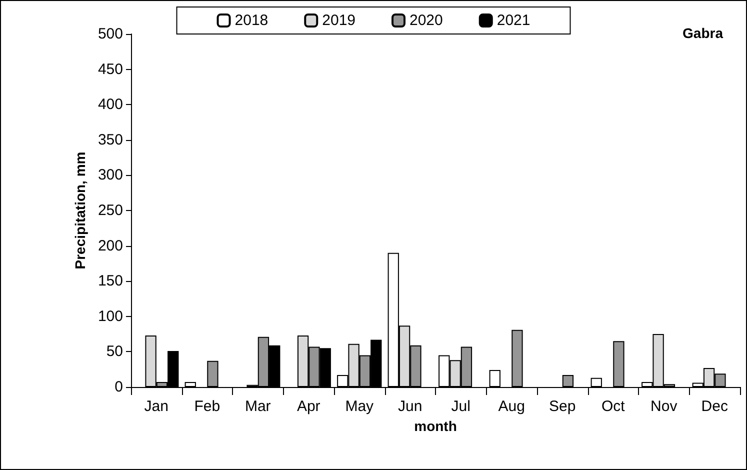 The width and height of the screenshot is (747, 470). What do you see at coordinates (703, 33) in the screenshot?
I see `chart-title: Gabra` at bounding box center [703, 33].